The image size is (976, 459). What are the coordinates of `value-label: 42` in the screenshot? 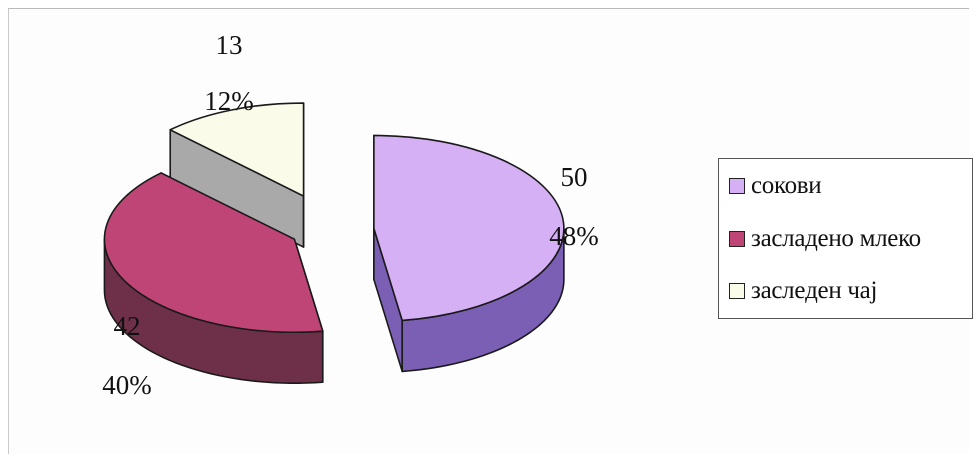 It's located at (127, 326).